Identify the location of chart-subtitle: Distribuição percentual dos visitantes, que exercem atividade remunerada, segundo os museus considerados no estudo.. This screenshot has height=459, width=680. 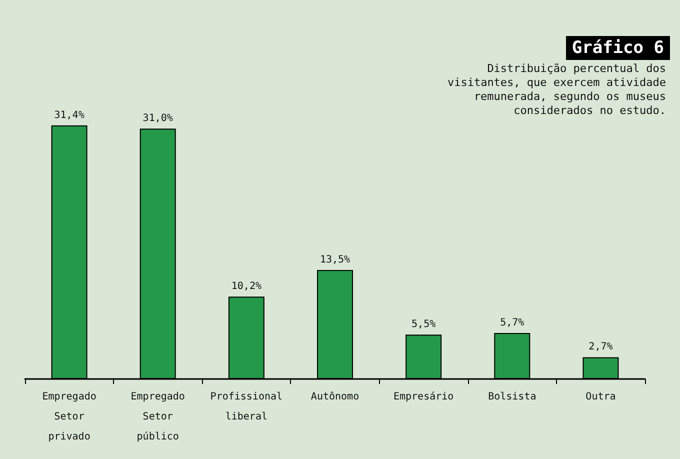
(556, 90).